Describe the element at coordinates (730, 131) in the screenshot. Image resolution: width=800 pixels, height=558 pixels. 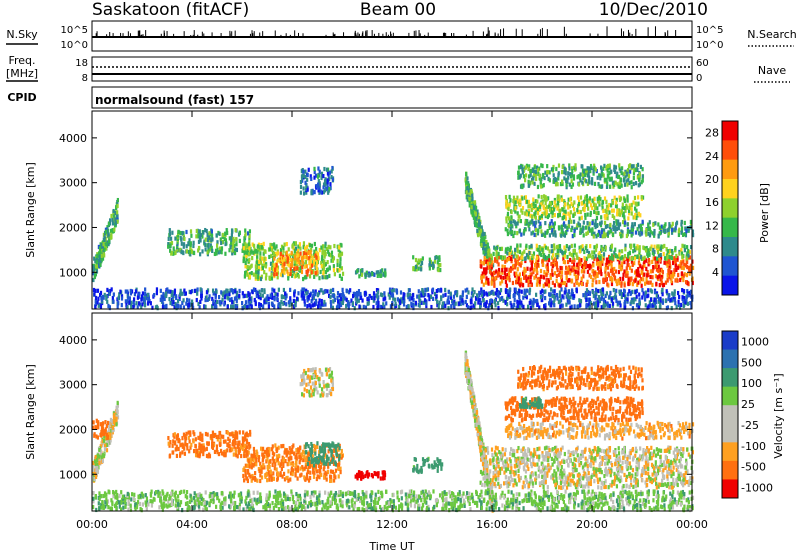
I see `power-colorbar-segment` at that location.